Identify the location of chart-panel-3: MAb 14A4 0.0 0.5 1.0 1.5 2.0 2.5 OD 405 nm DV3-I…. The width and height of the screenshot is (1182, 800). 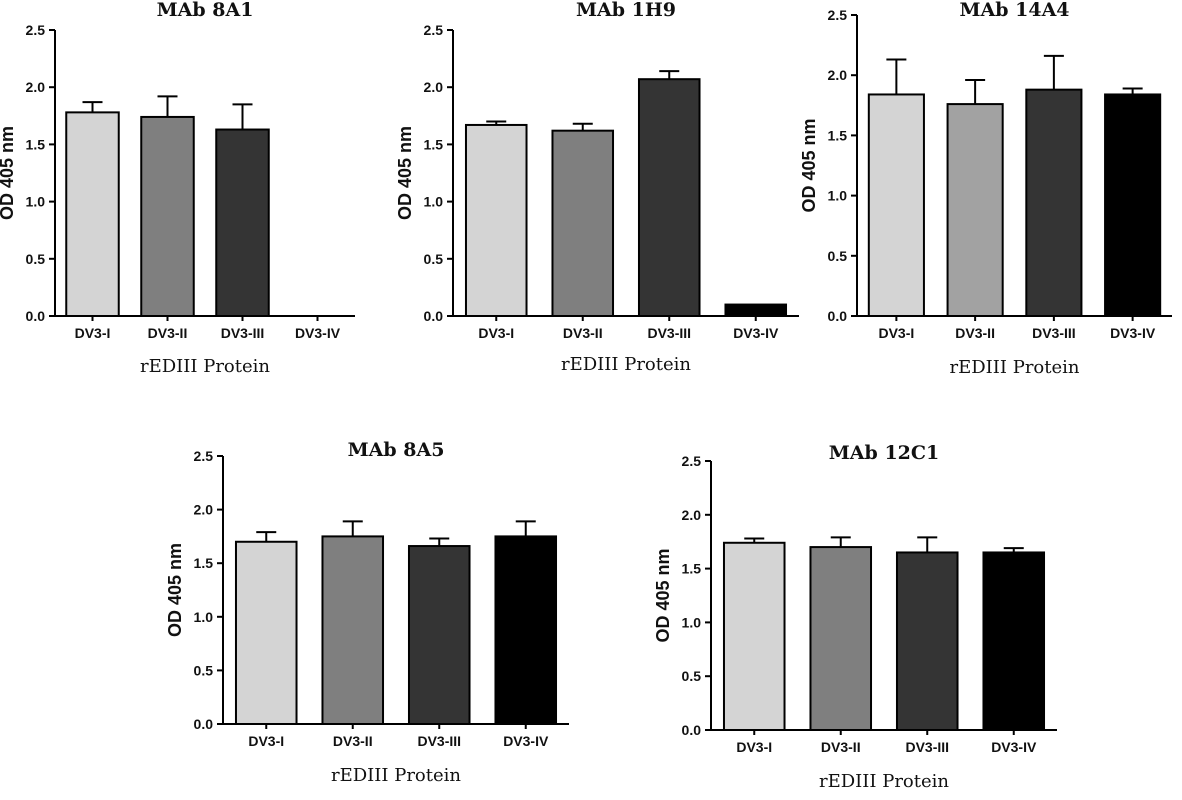
(985, 189).